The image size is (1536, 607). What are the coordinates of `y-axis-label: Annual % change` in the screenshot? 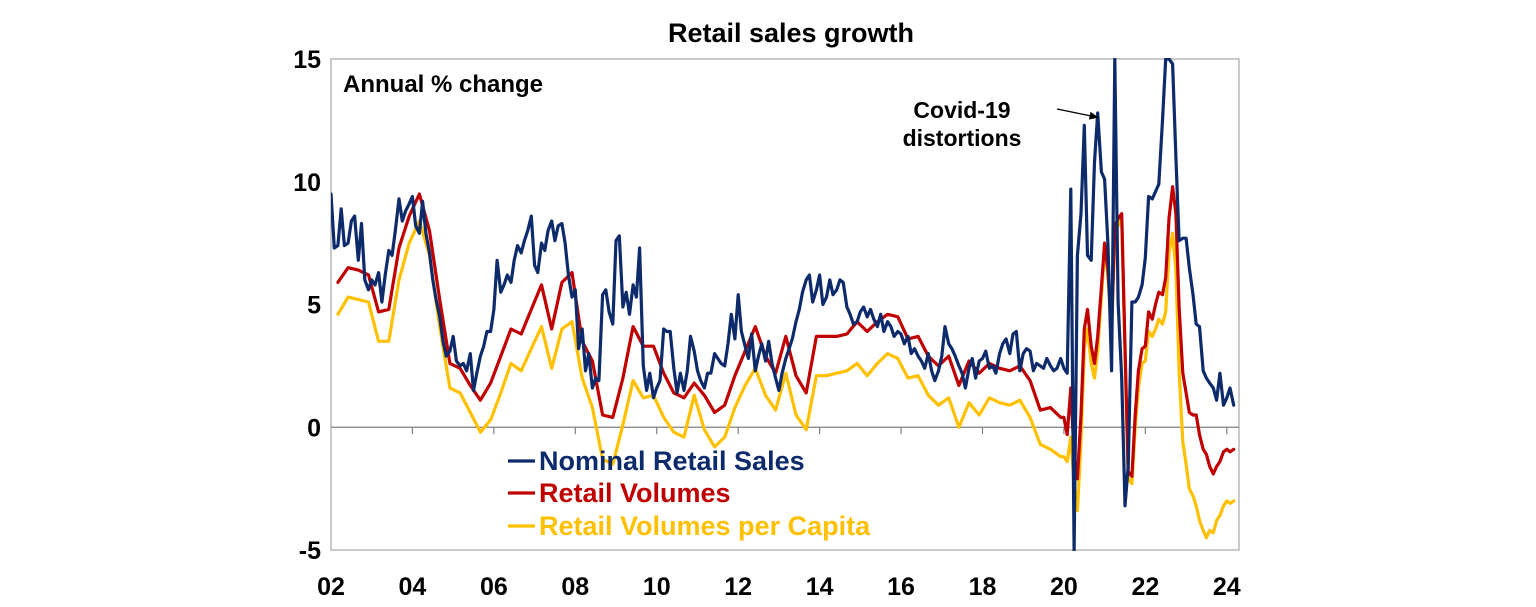 It's located at (443, 84).